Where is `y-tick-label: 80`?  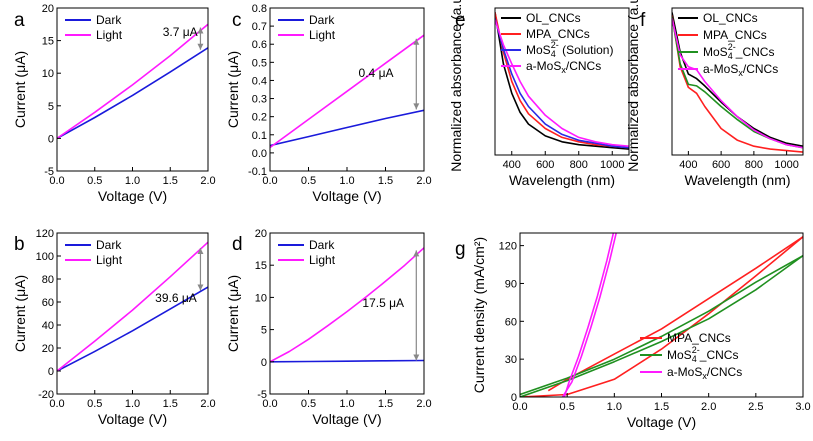 y-tick-label: 80 is located at coordinates (48, 280).